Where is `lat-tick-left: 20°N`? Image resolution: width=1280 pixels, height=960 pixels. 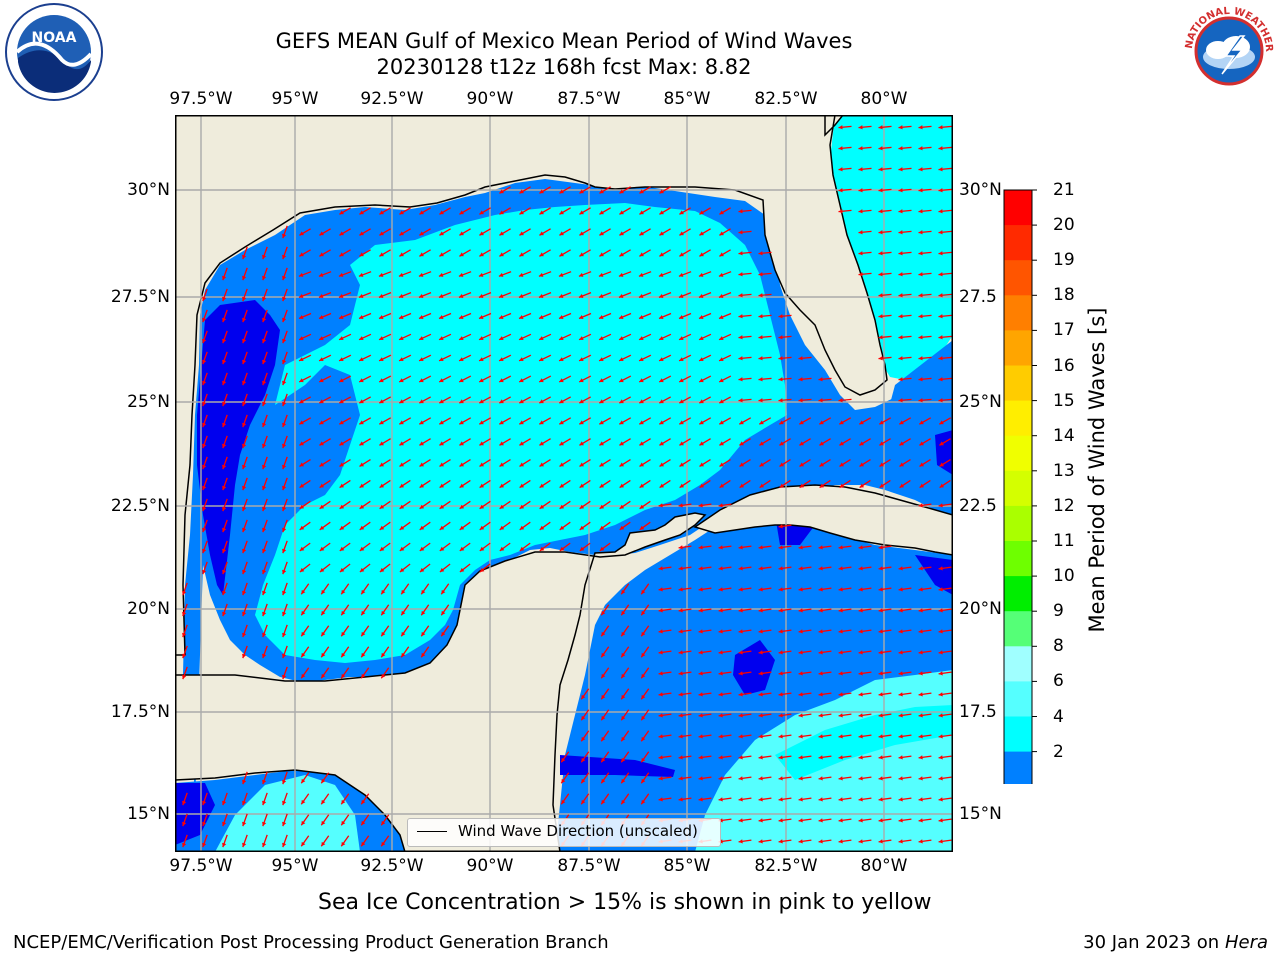
lat-tick-left: 20°N is located at coordinates (148, 609).